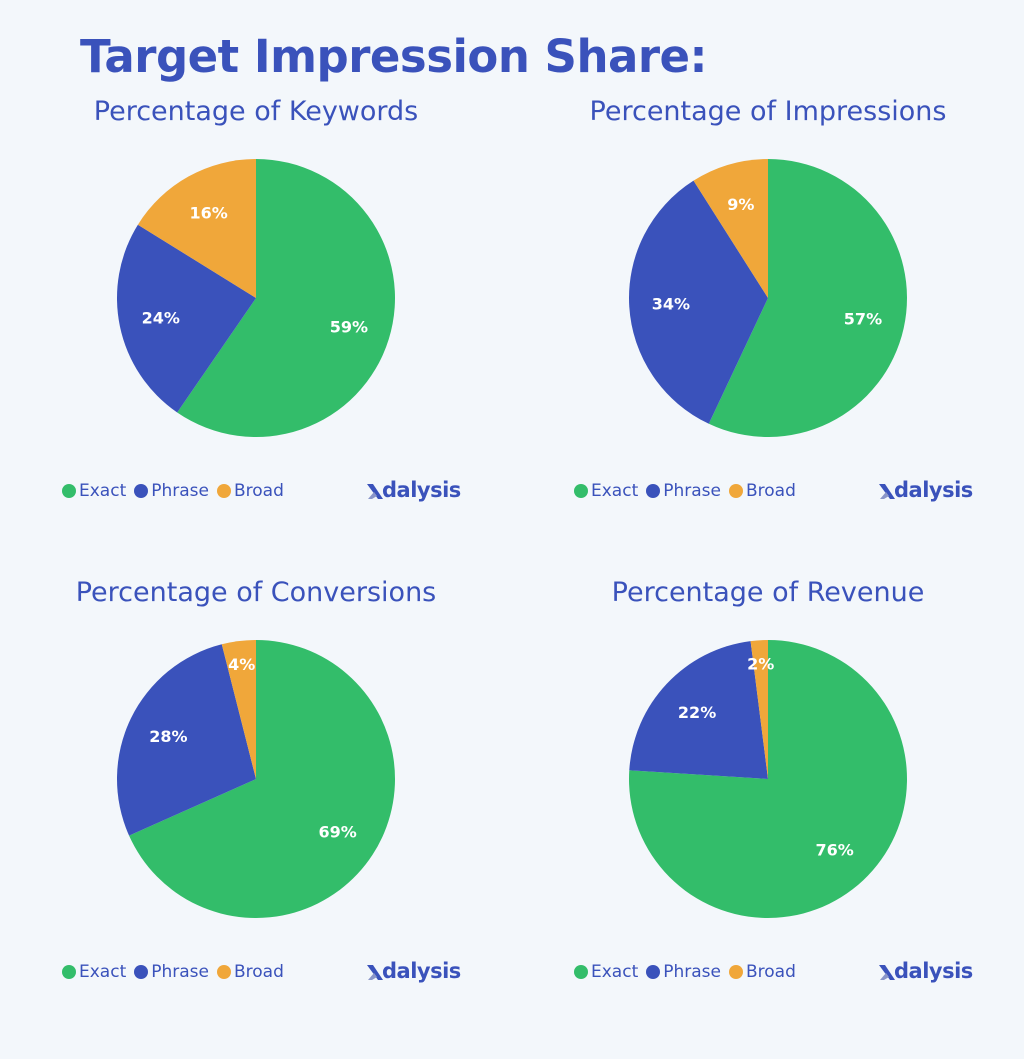 Image resolution: width=1024 pixels, height=1059 pixels. What do you see at coordinates (863, 319) in the screenshot?
I see `slice-label-exact: 57%` at bounding box center [863, 319].